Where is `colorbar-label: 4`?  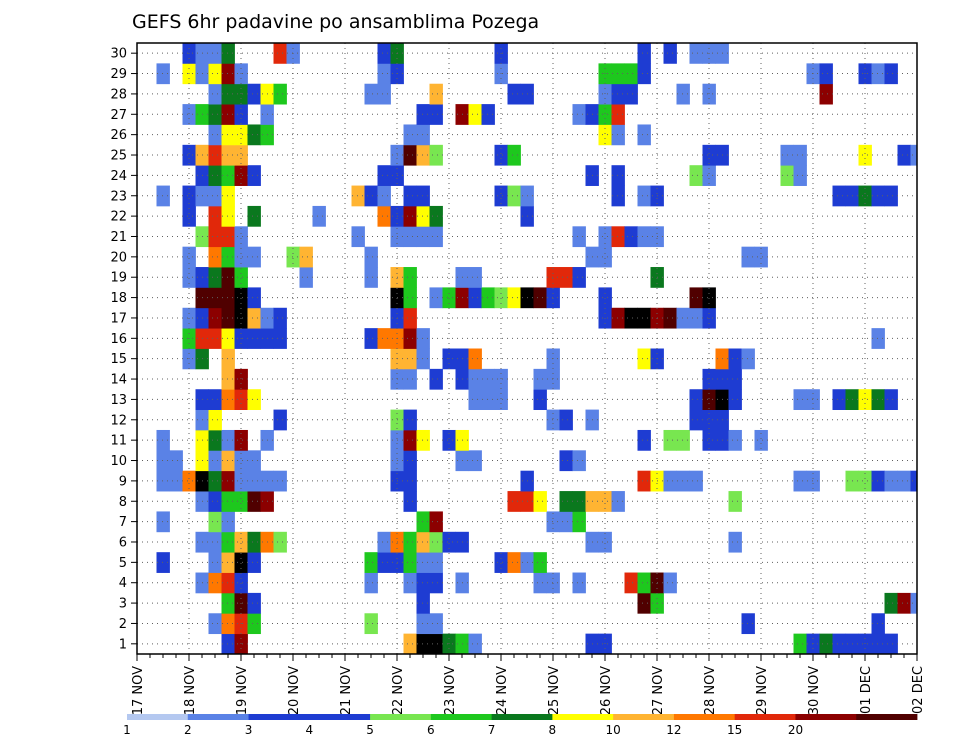 colorbar-label: 4 is located at coordinates (309, 730).